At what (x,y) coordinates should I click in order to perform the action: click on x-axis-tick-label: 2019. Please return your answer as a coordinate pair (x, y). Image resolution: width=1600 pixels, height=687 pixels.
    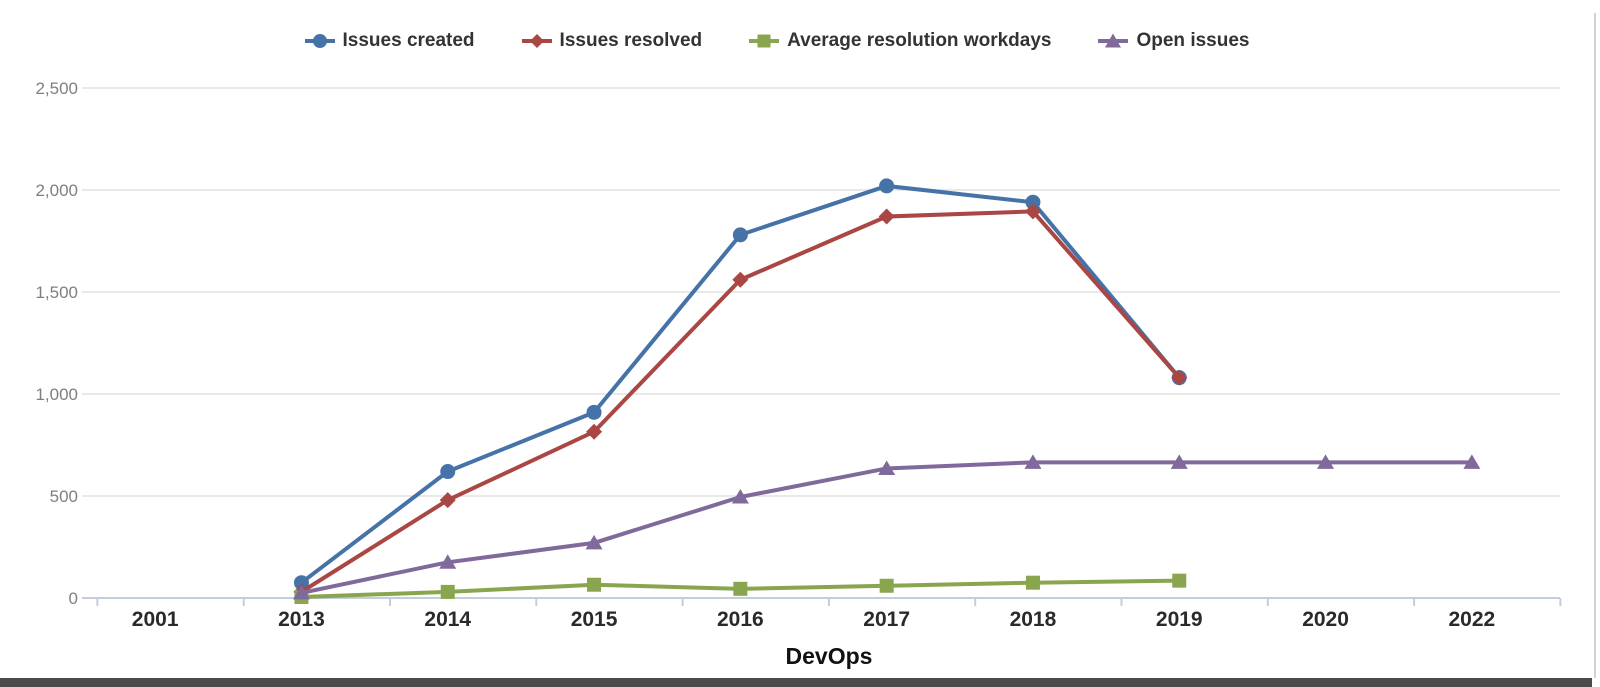
    Looking at the image, I should click on (1179, 619).